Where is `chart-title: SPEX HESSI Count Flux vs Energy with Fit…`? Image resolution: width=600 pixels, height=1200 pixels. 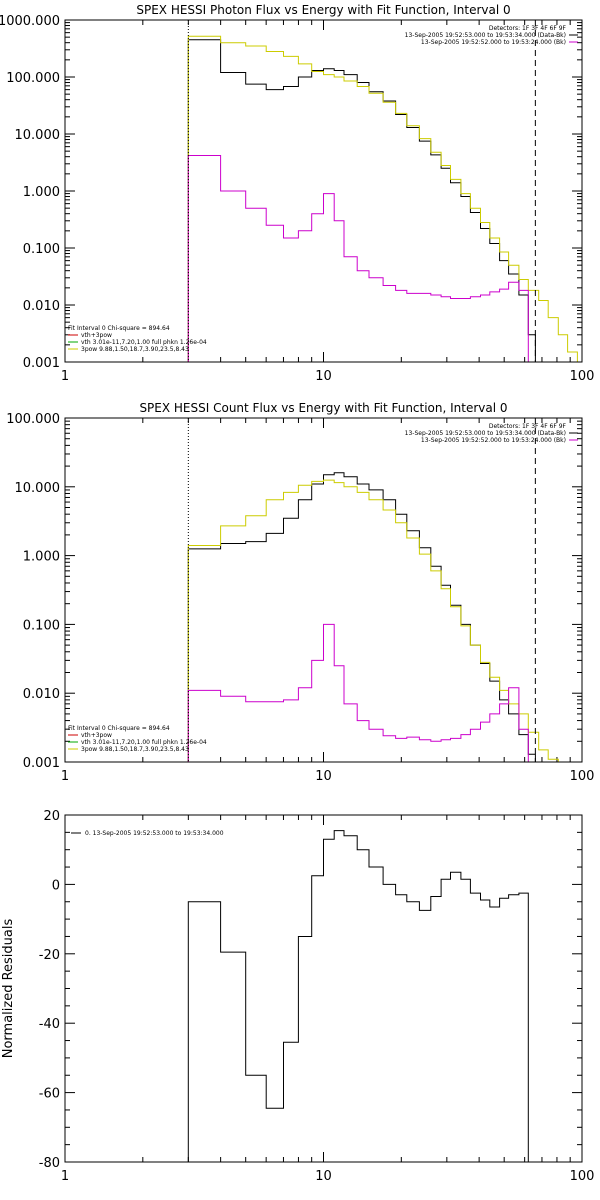 chart-title: SPEX HESSI Count Flux vs Energy with Fit… is located at coordinates (323, 408).